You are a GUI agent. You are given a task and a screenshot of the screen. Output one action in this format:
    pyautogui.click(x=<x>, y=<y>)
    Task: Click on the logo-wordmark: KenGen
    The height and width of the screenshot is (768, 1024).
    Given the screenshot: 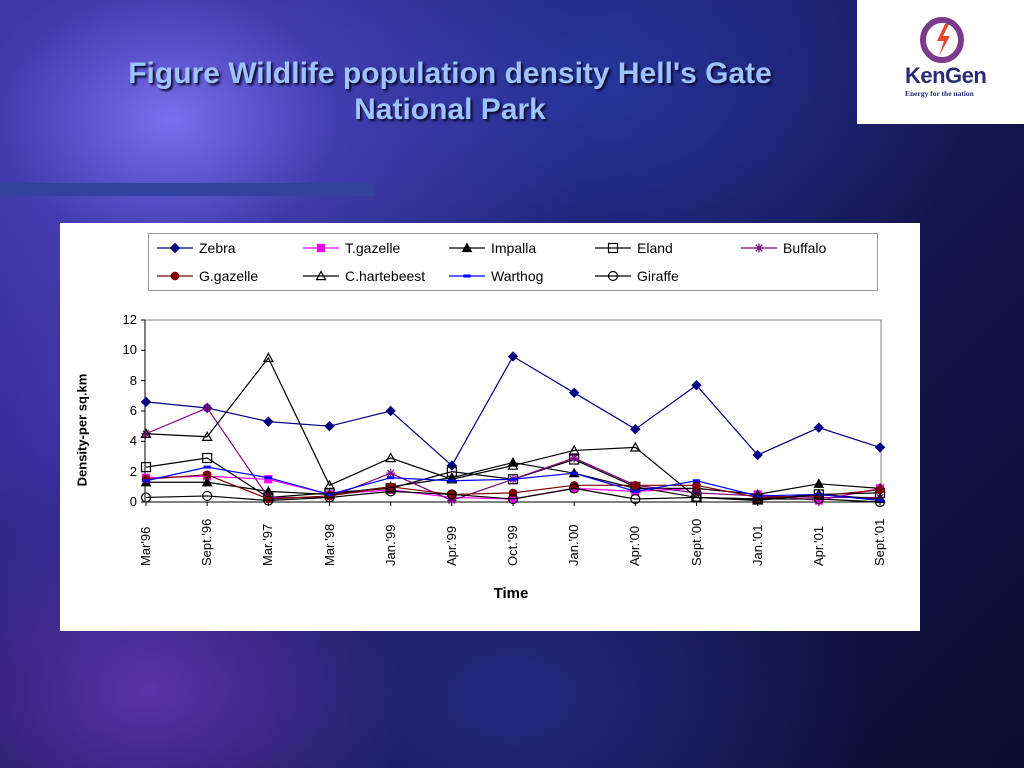 What is the action you would take?
    pyautogui.click(x=946, y=75)
    